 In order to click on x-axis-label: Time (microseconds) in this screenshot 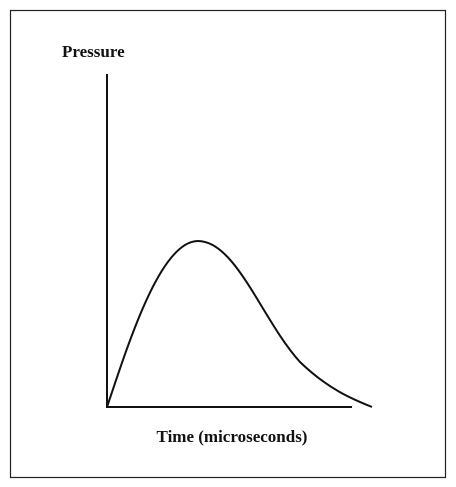, I will do `click(232, 436)`.